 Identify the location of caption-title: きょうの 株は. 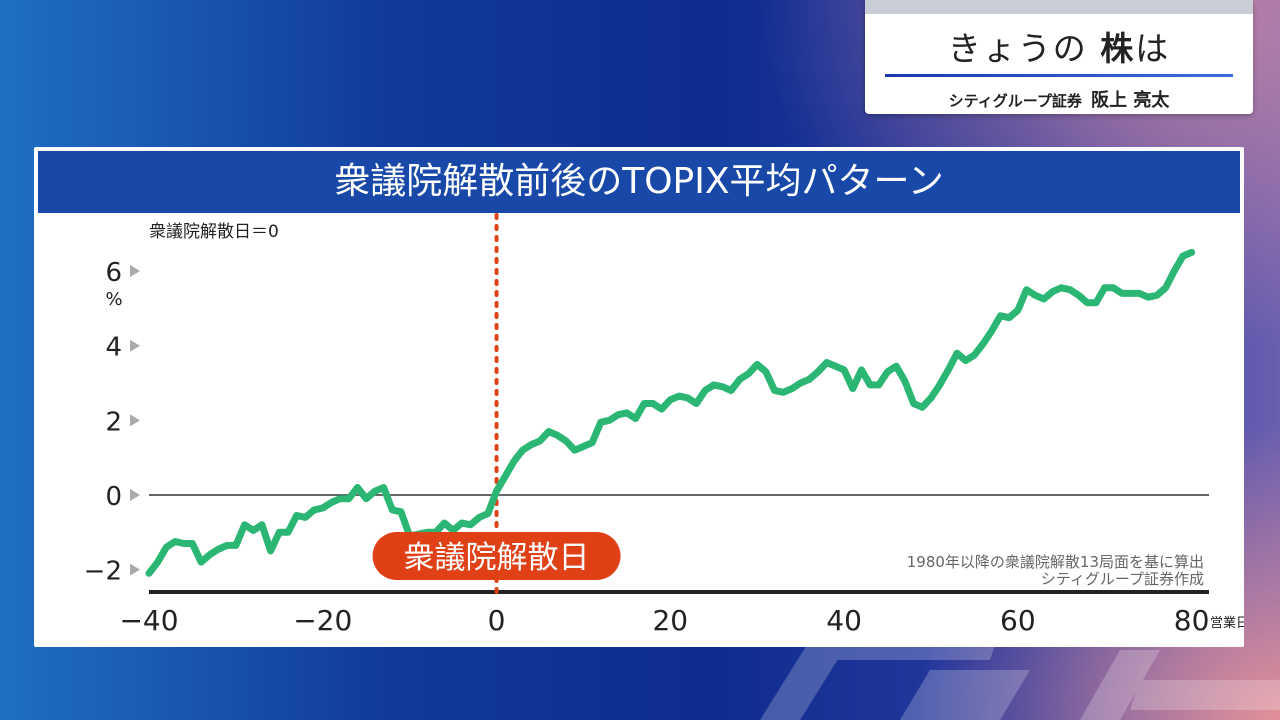
(1059, 46).